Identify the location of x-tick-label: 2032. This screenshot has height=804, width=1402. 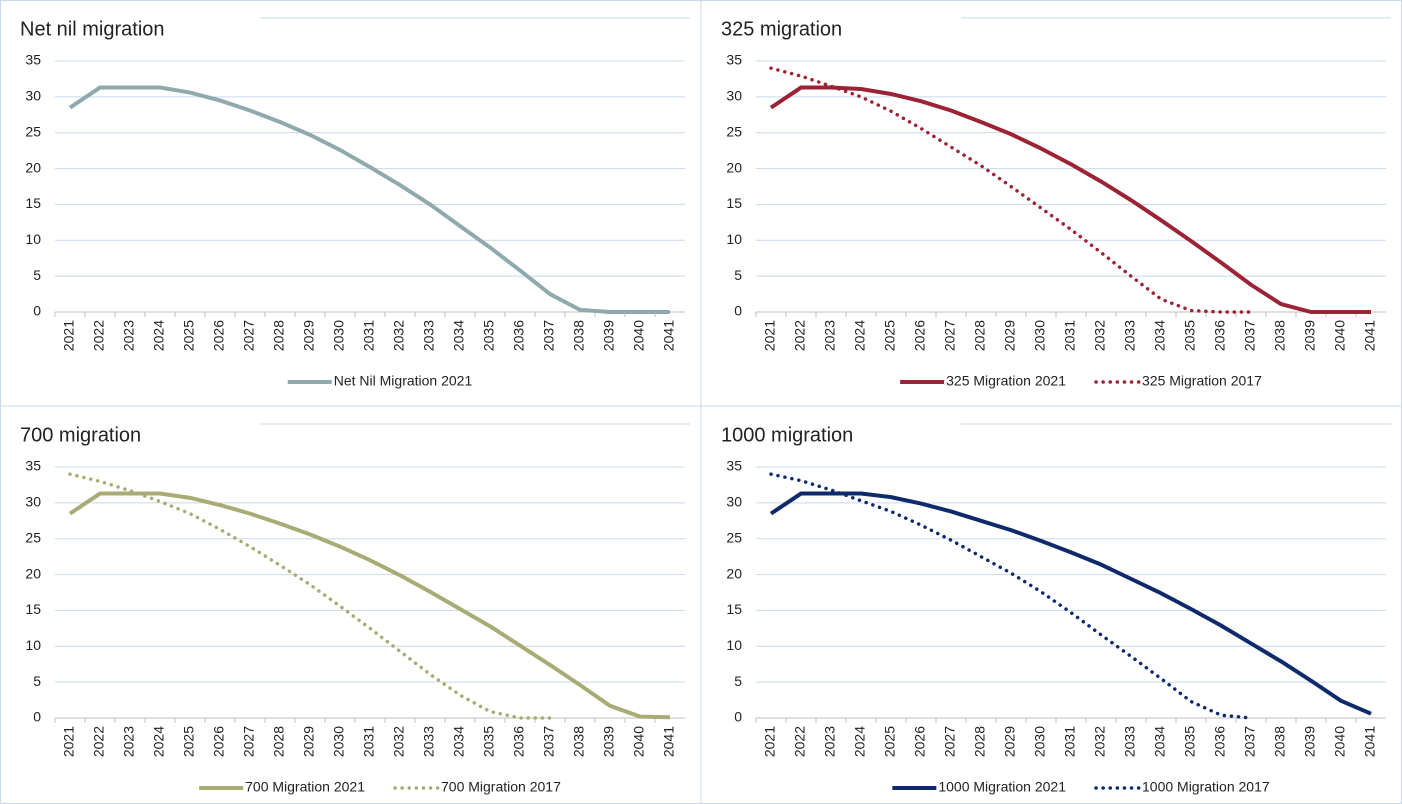
(399, 741).